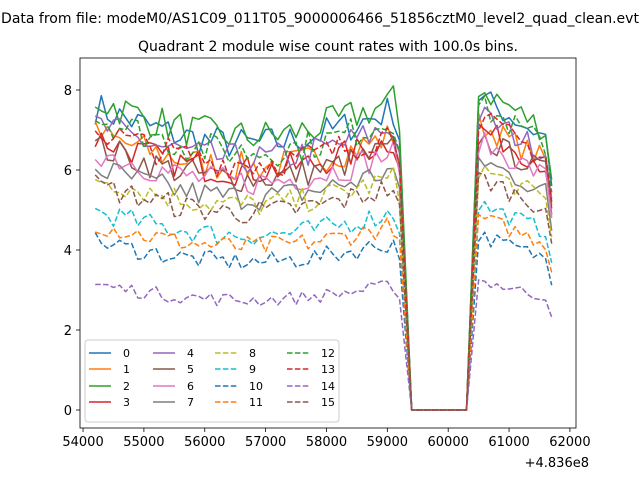 The height and width of the screenshot is (480, 640). I want to click on x-tick-label: 61000, so click(508, 442).